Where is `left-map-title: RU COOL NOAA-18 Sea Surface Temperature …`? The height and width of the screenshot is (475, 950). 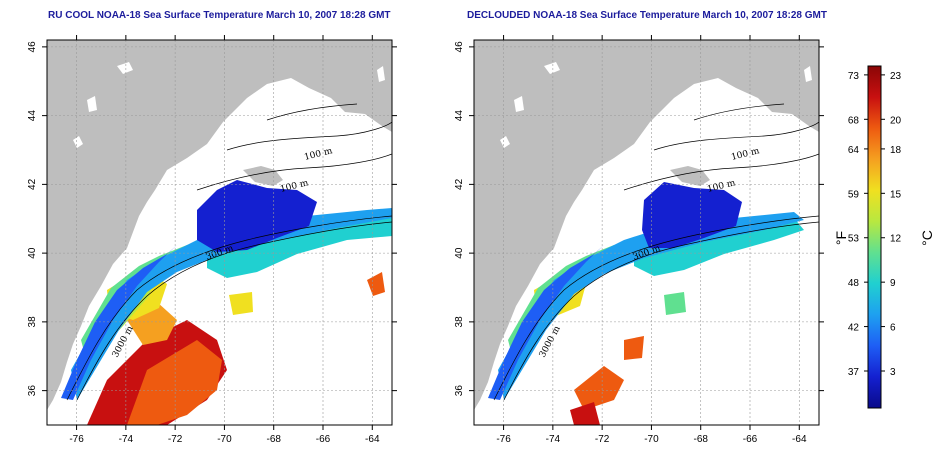 left-map-title: RU COOL NOAA-18 Sea Surface Temperature … is located at coordinates (219, 15).